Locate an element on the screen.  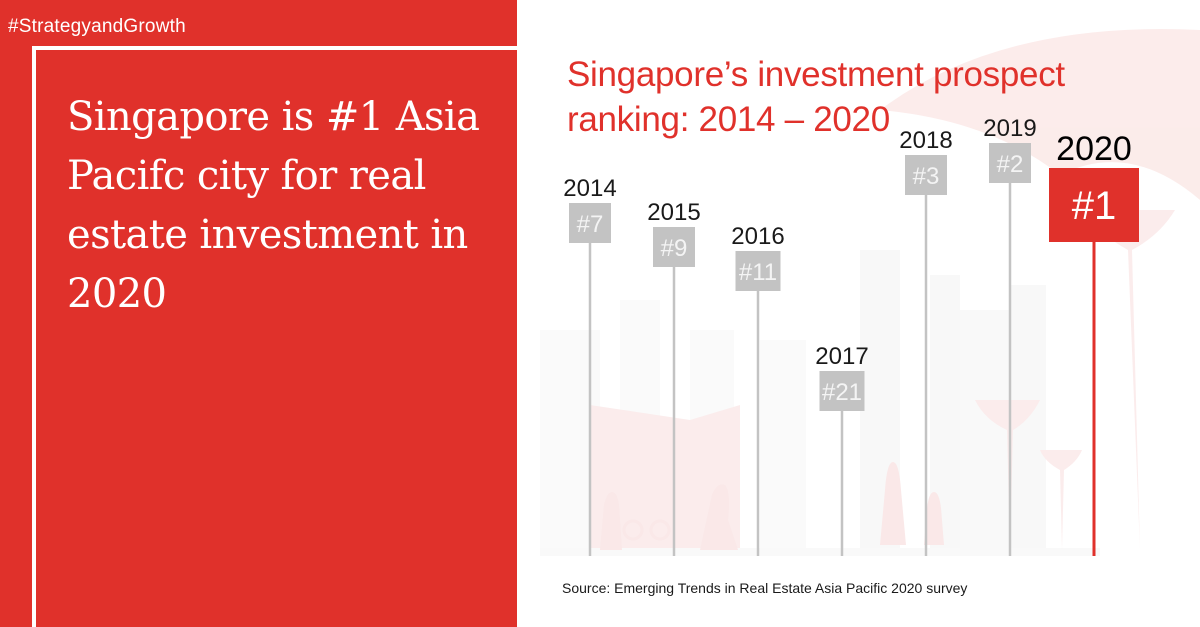
supertree-canopy-illustration is located at coordinates (1040, 114).